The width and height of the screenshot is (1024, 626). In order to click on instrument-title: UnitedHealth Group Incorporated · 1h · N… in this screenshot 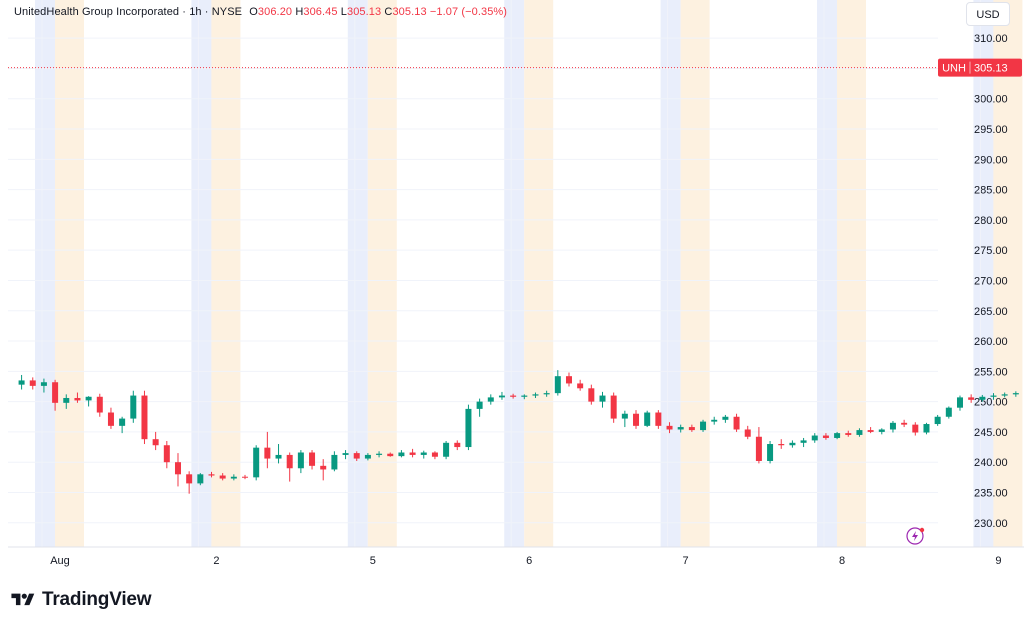, I will do `click(128, 12)`.